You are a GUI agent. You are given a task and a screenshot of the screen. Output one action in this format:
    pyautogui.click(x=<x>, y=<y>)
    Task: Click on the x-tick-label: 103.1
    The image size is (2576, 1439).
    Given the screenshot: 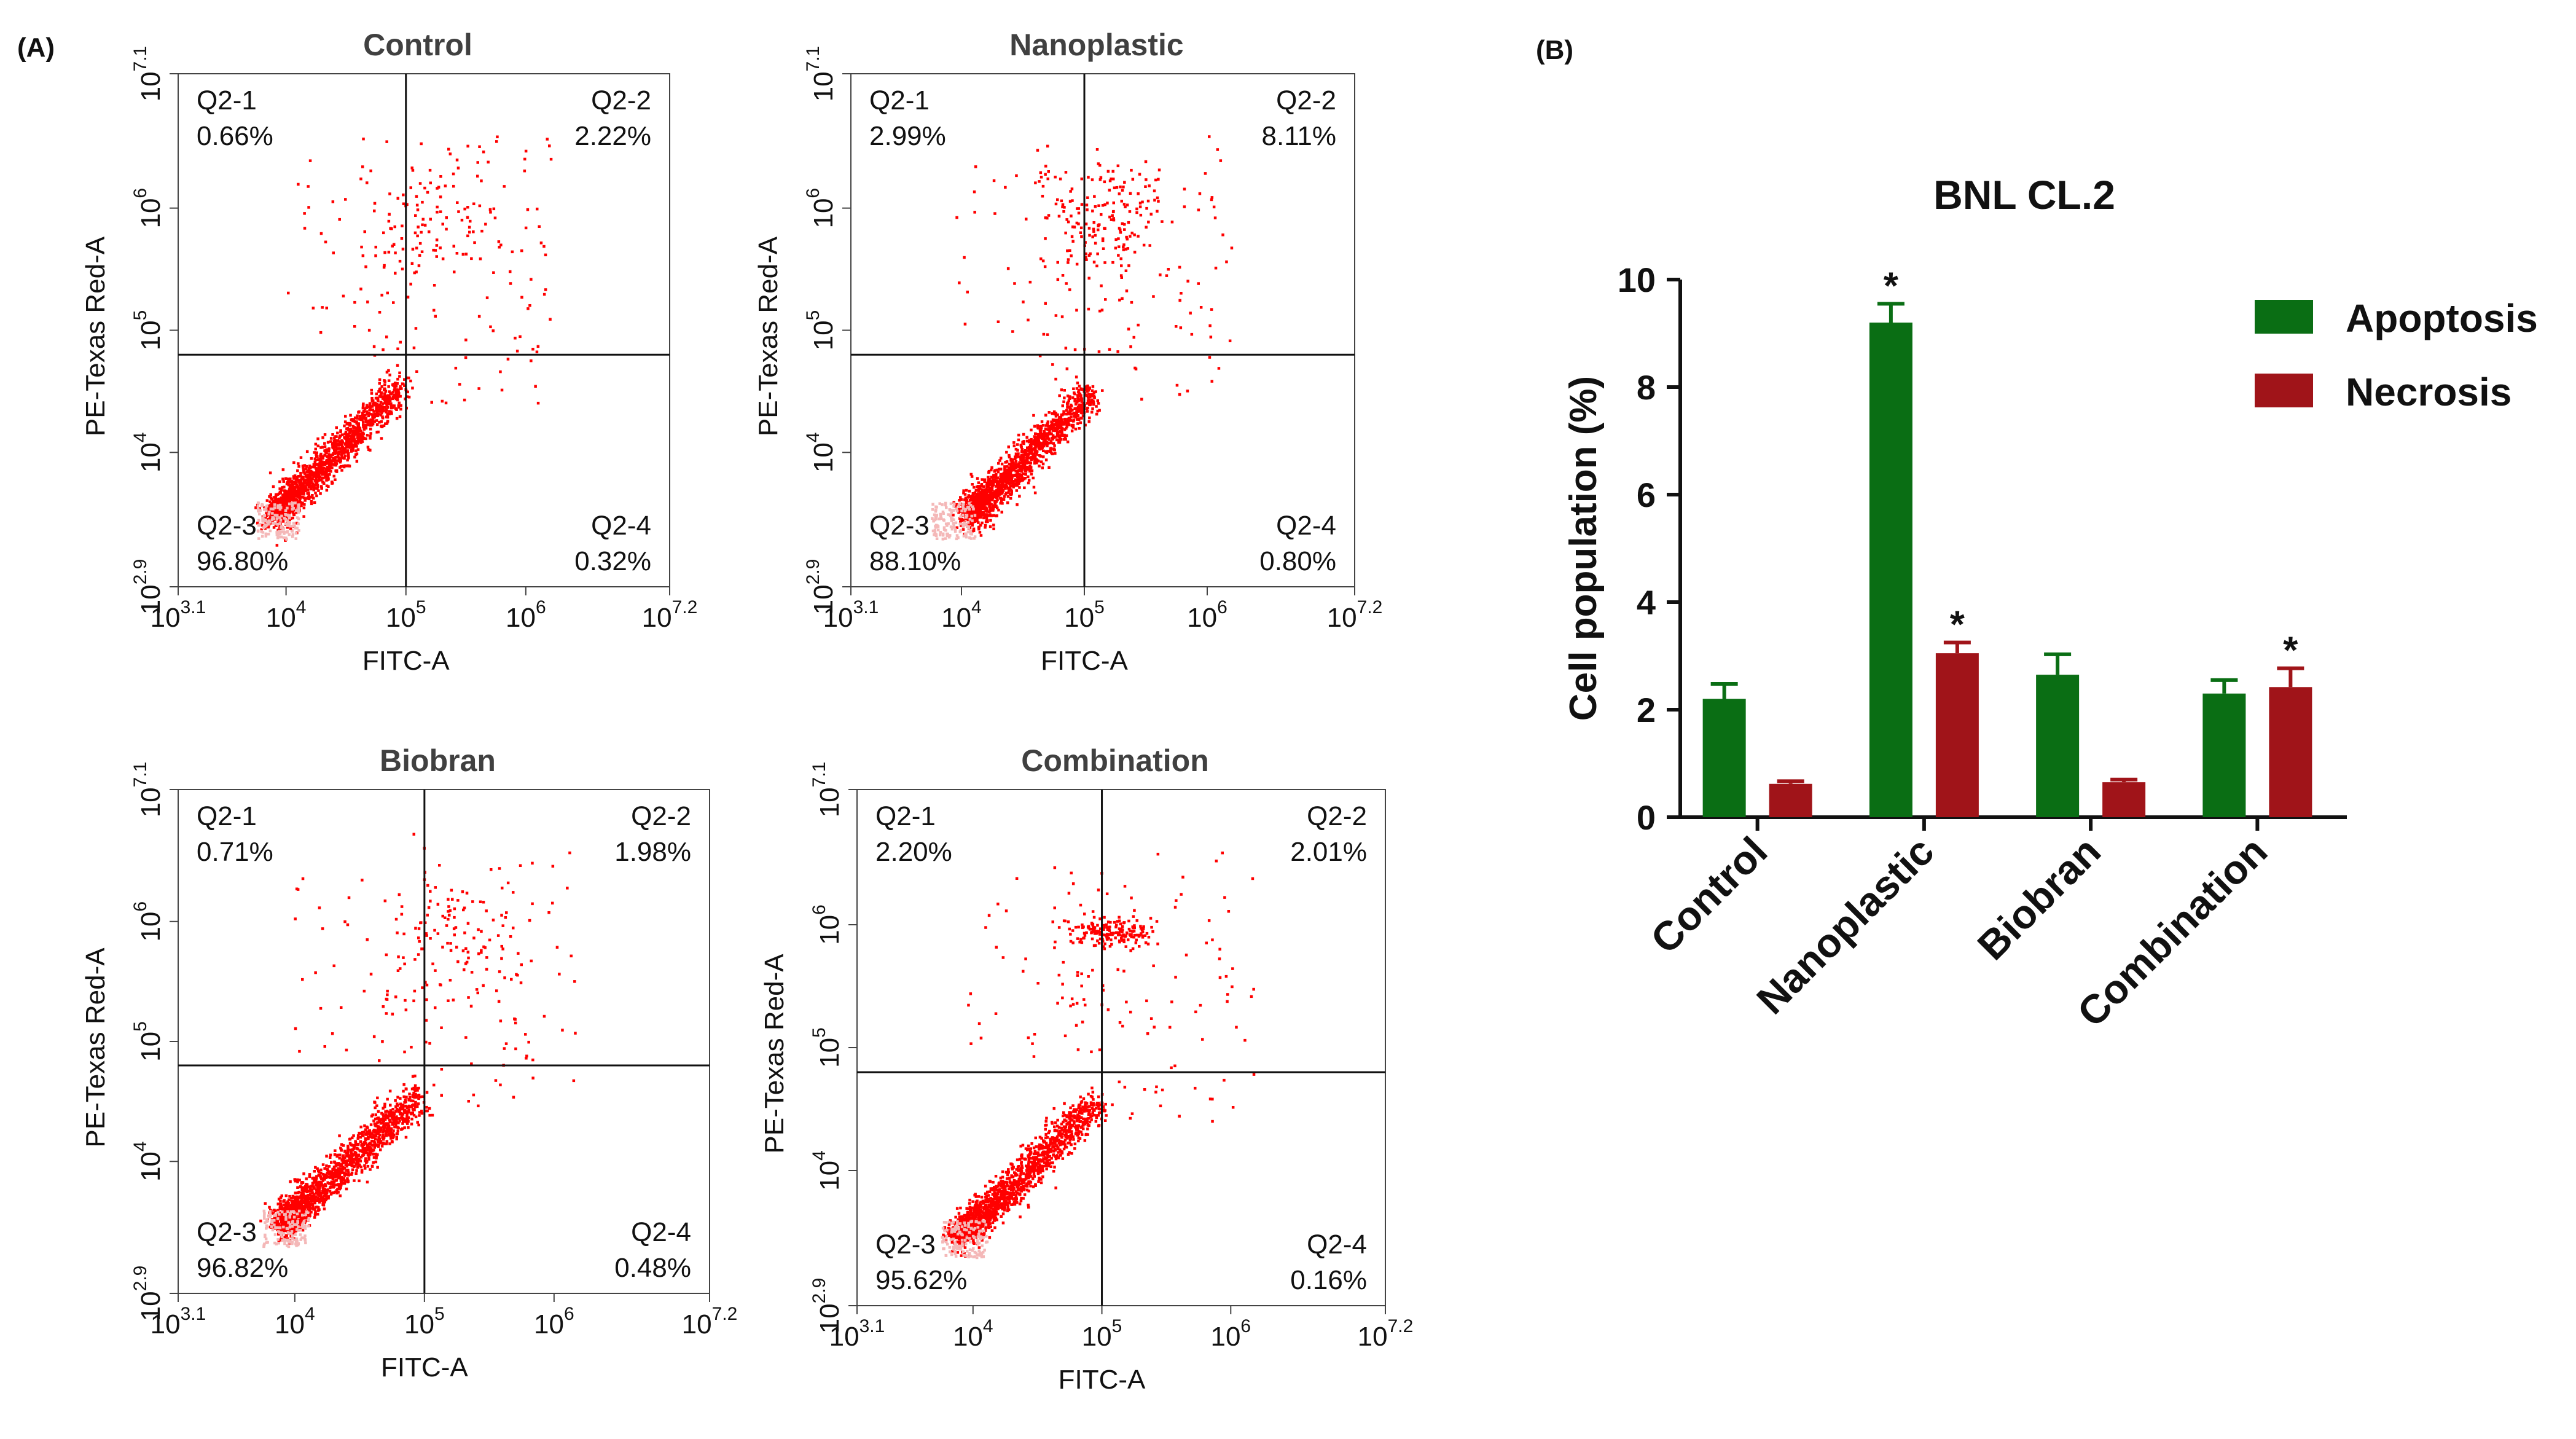 What is the action you would take?
    pyautogui.click(x=179, y=615)
    